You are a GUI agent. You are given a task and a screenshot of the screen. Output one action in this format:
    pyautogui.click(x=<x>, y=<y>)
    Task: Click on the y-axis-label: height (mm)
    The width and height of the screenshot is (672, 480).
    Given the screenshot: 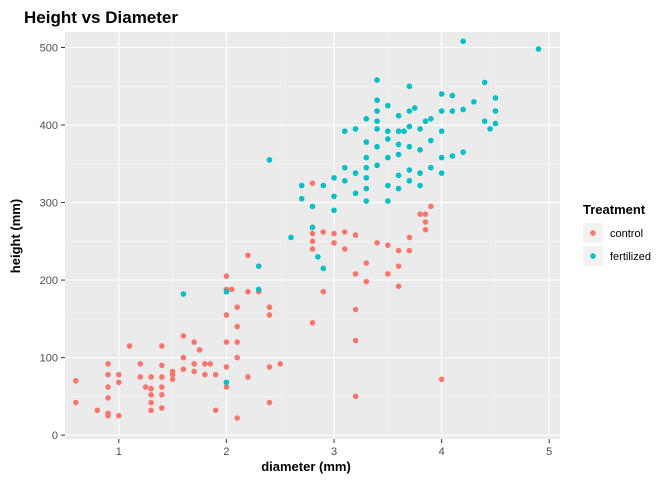 What is the action you would take?
    pyautogui.click(x=15, y=236)
    